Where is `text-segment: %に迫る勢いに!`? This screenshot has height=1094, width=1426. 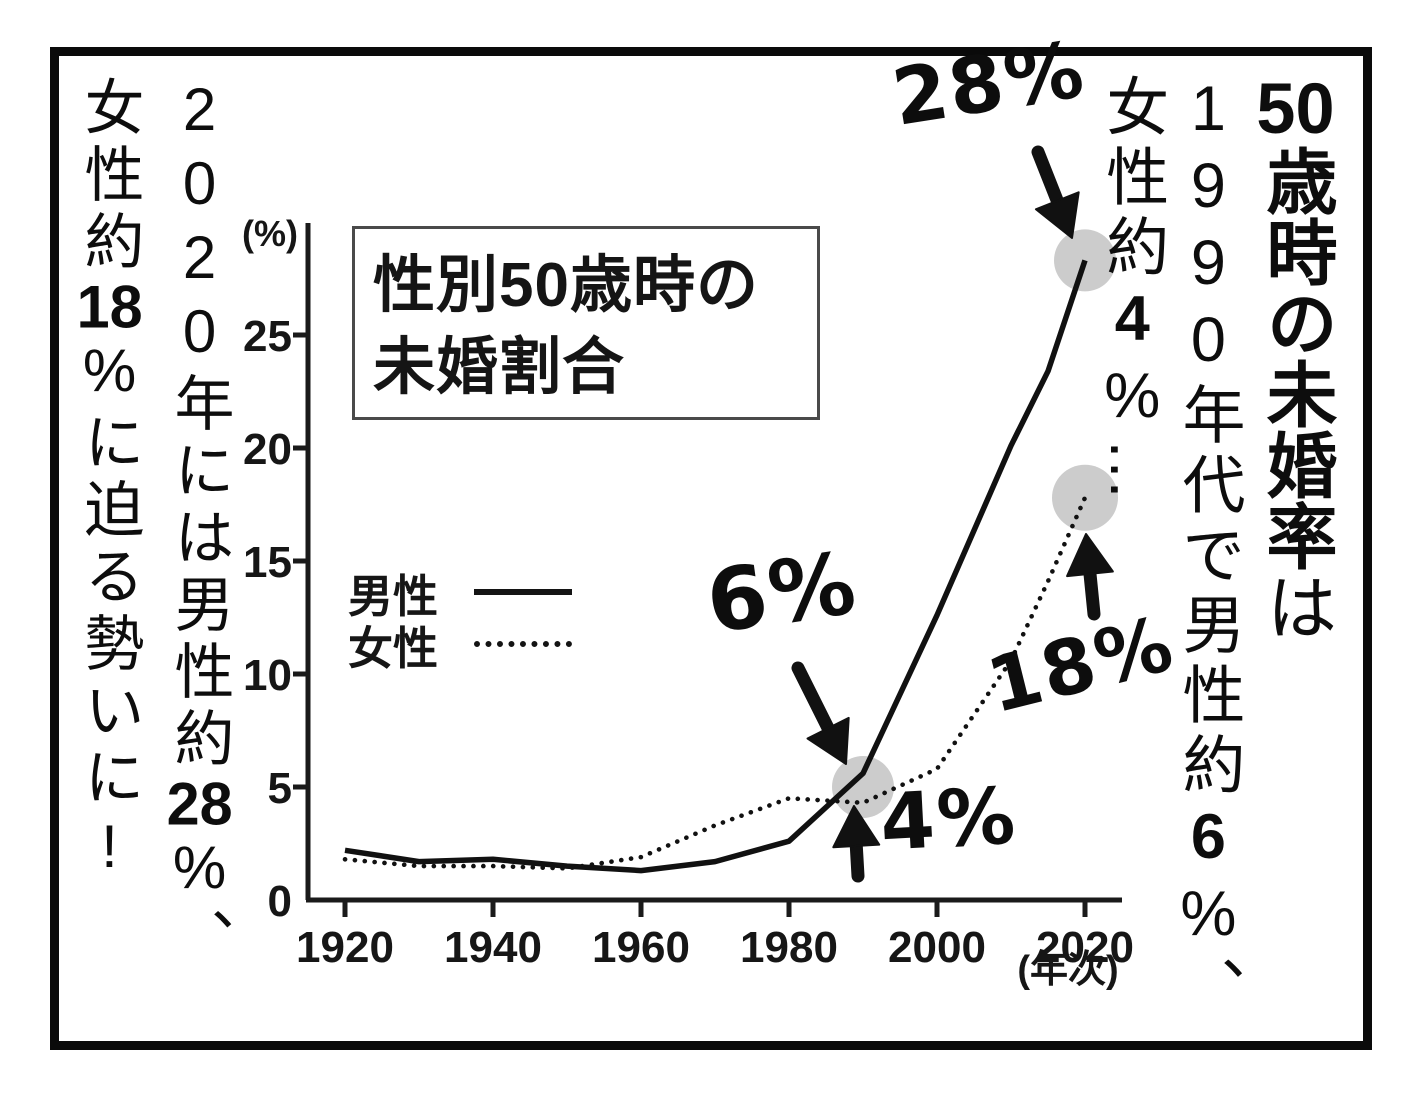
text-segment: %に迫る勢いに! is located at coordinates (109, 612).